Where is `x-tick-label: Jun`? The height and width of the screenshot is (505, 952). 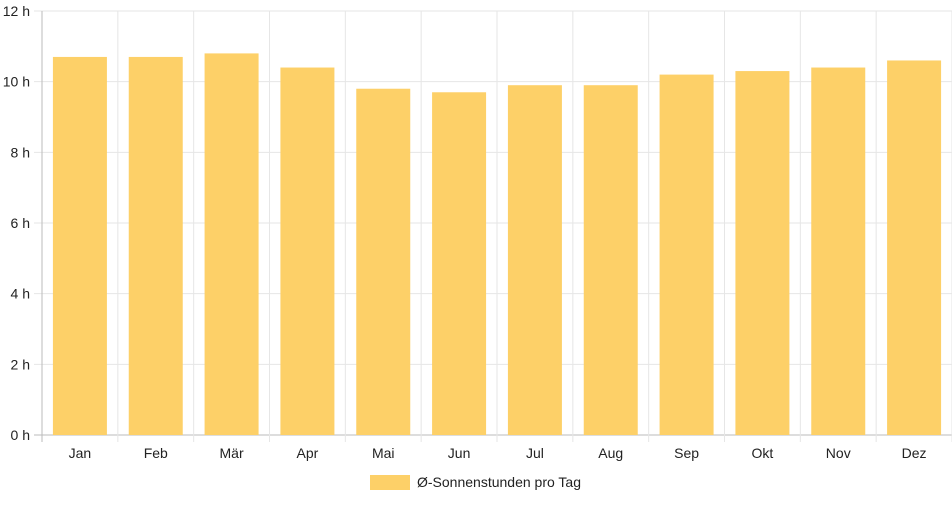
x-tick-label: Jun is located at coordinates (459, 453).